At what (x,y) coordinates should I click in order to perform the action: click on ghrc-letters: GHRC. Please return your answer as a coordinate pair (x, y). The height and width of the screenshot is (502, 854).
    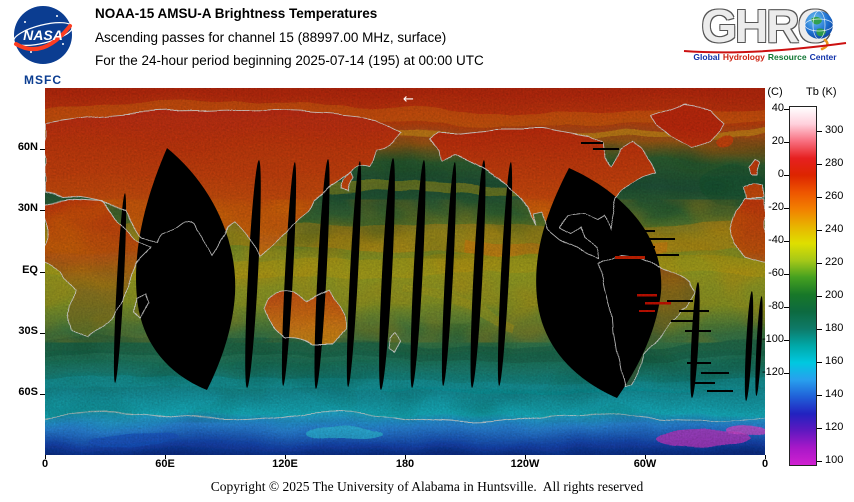
    Looking at the image, I should click on (765, 26).